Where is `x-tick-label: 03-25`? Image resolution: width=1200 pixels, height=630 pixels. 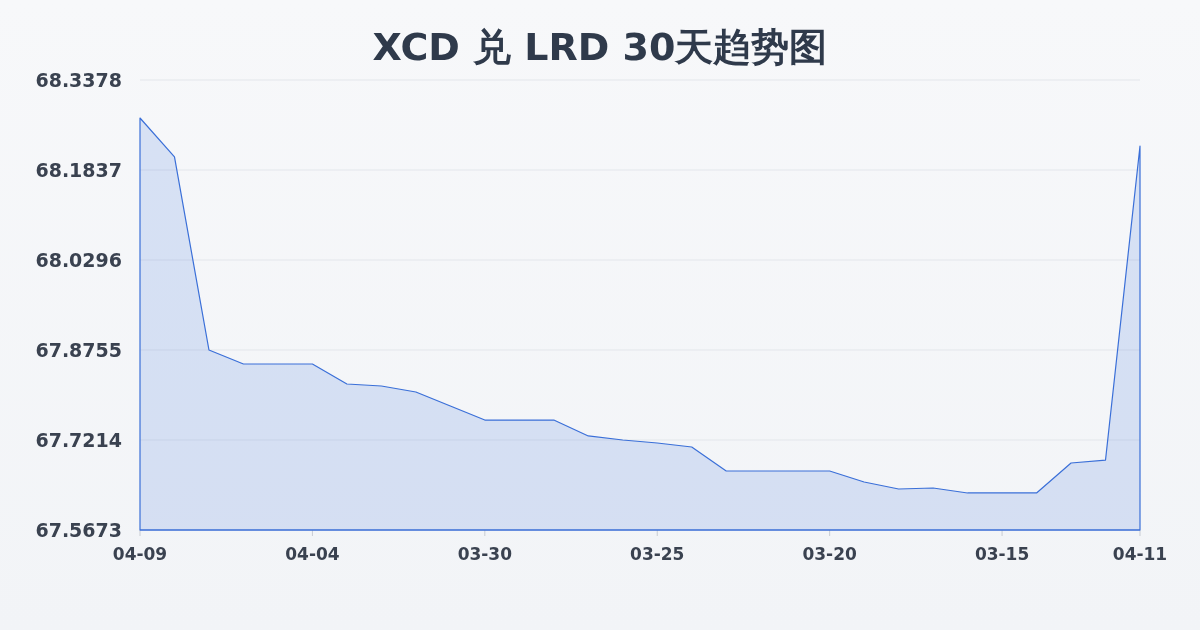
x-tick-label: 03-25 is located at coordinates (657, 554).